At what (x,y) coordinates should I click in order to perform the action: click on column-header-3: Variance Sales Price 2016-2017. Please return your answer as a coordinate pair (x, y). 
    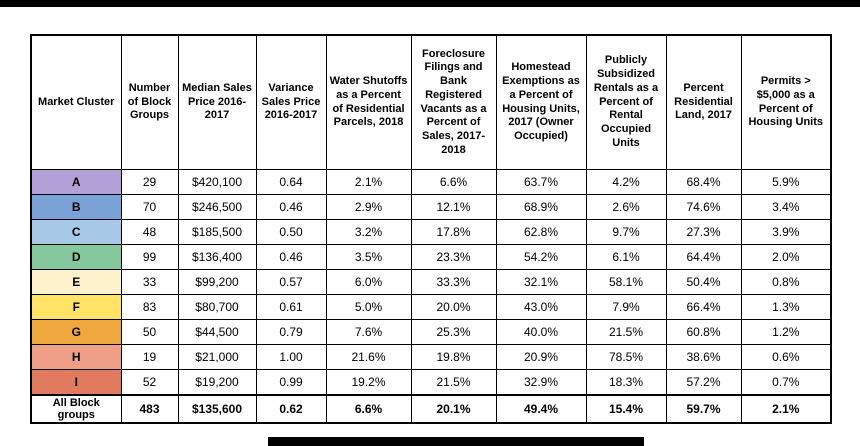
    Looking at the image, I should click on (291, 102).